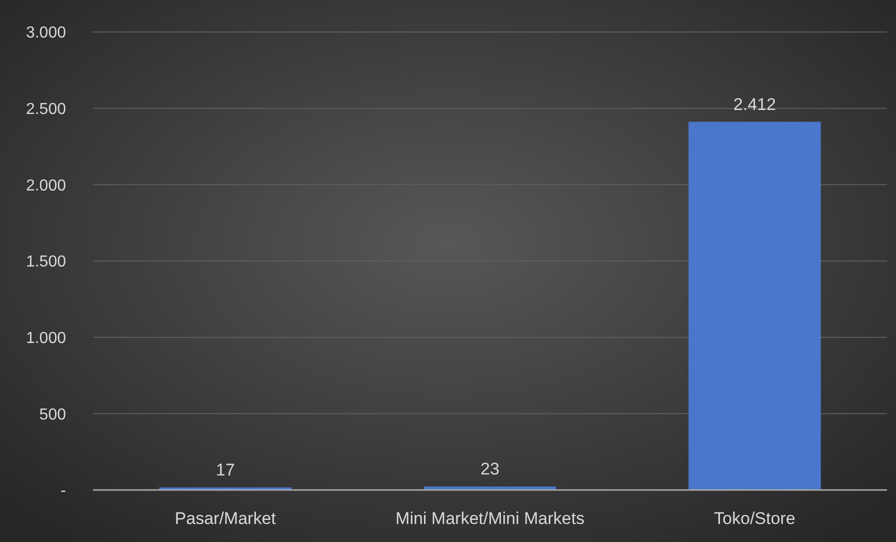 Image resolution: width=896 pixels, height=542 pixels. What do you see at coordinates (225, 518) in the screenshot?
I see `x-tick-label: Pasar/Market` at bounding box center [225, 518].